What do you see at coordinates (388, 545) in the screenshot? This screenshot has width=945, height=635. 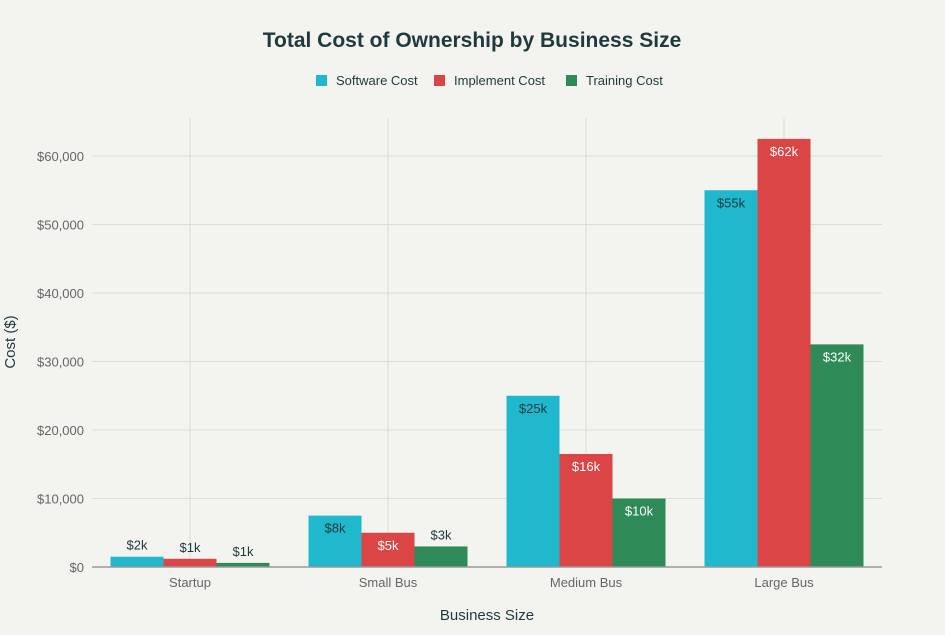 I see `data-label: $5k` at bounding box center [388, 545].